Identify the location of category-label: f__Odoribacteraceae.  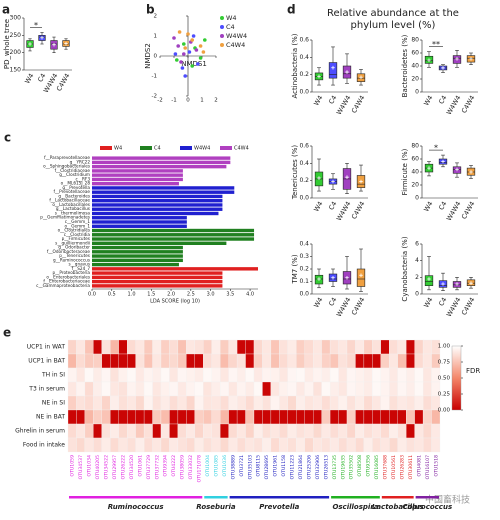
(69, 251).